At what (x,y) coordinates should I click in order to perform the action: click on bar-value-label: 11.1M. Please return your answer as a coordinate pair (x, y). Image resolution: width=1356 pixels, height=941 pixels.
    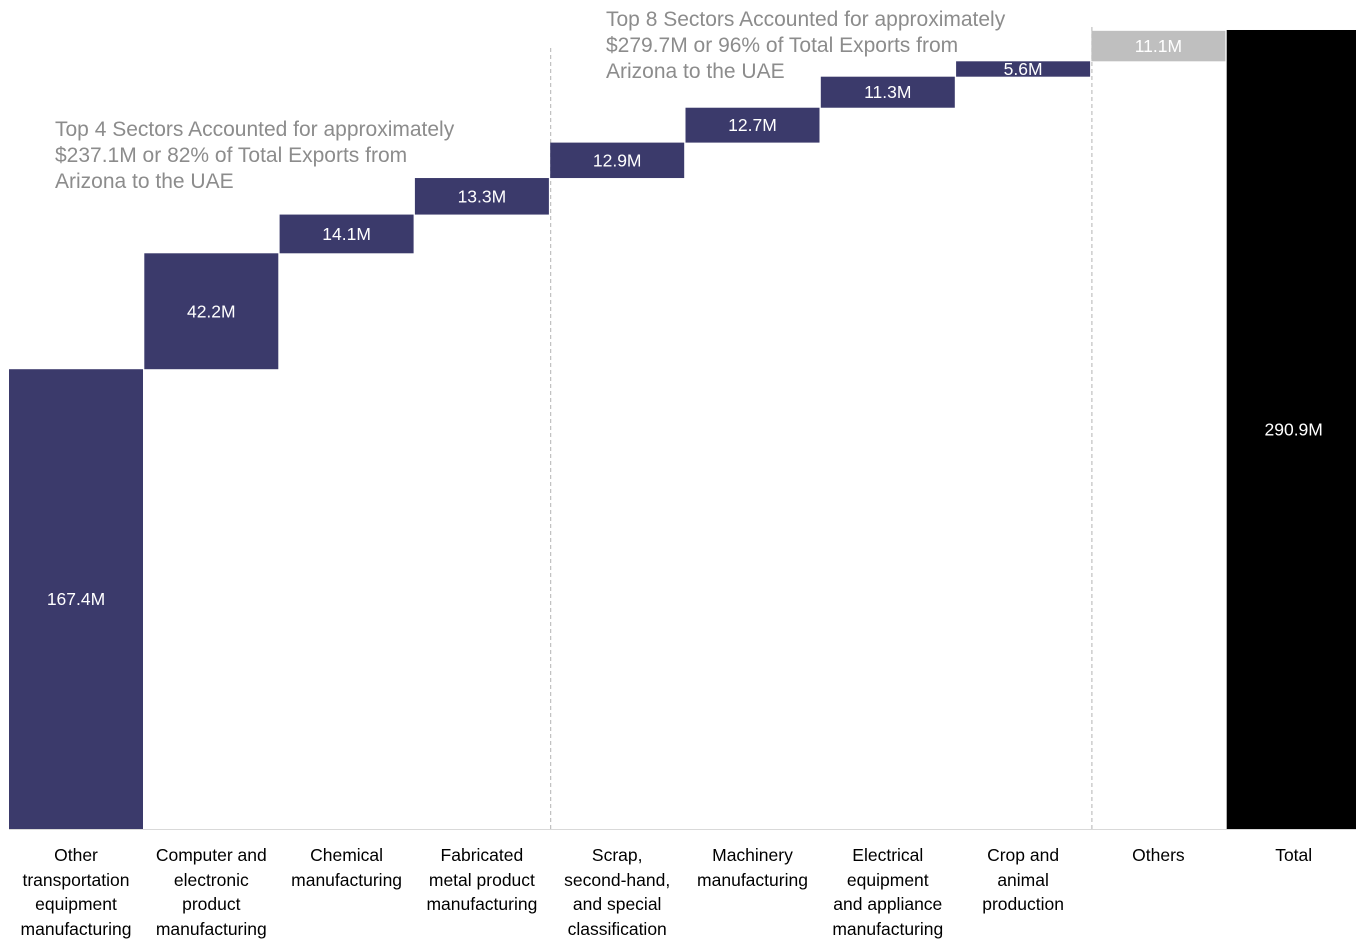
    Looking at the image, I should click on (1158, 46).